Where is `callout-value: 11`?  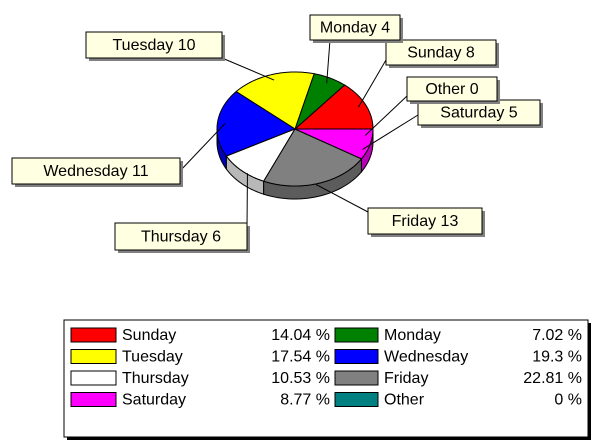 callout-value: 11 is located at coordinates (140, 171).